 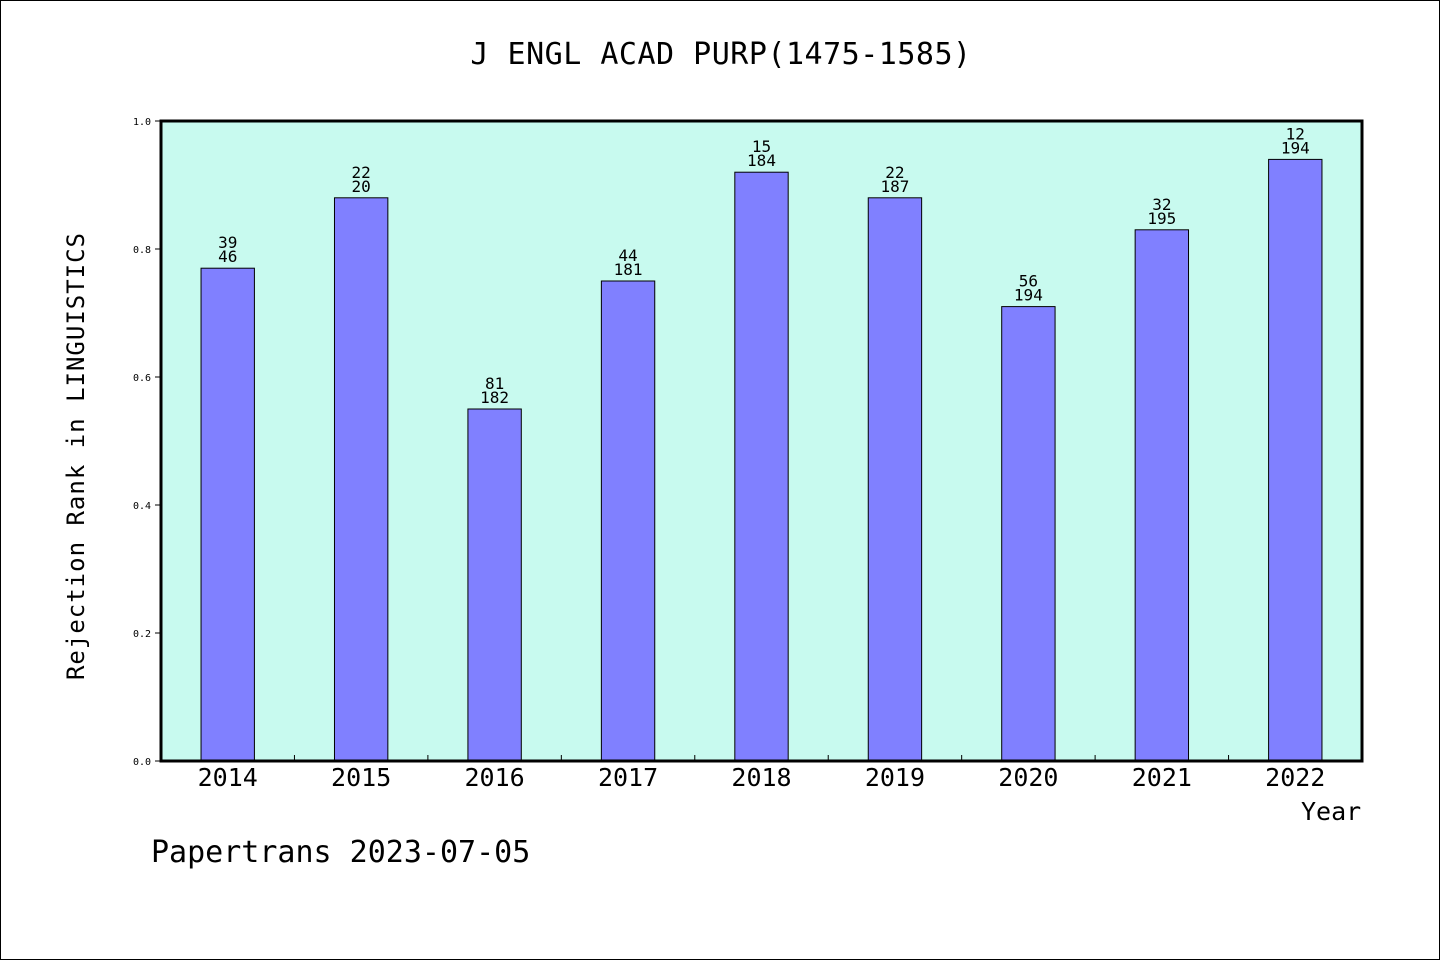 I want to click on bar-label-top-2021: 32, so click(x=1161, y=204).